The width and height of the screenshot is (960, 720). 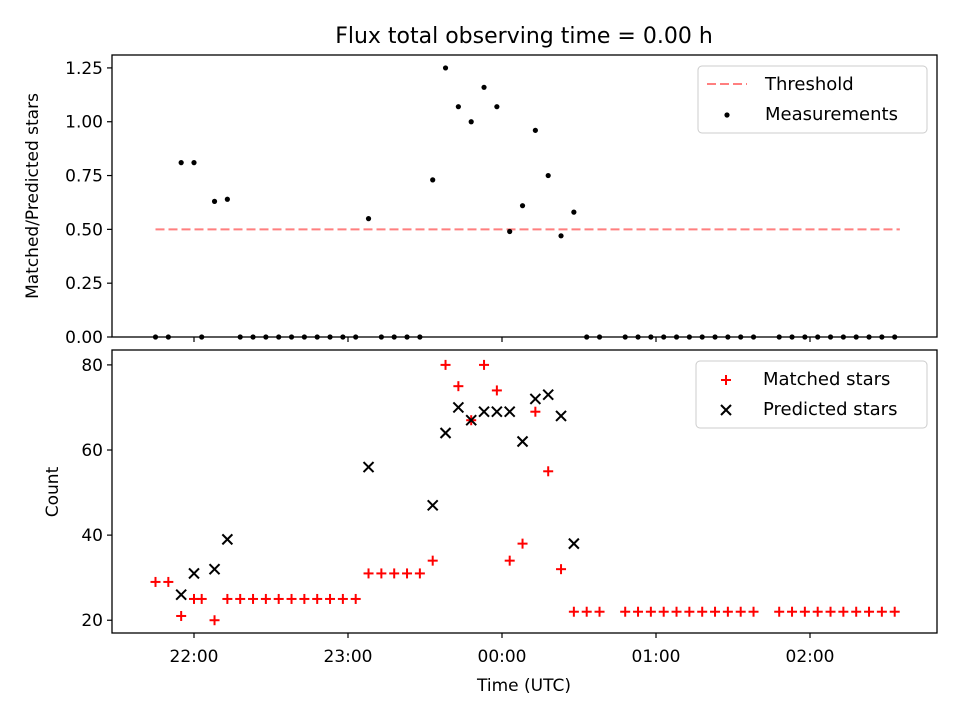 I want to click on top-ytick-label: 0.00, so click(x=84, y=338).